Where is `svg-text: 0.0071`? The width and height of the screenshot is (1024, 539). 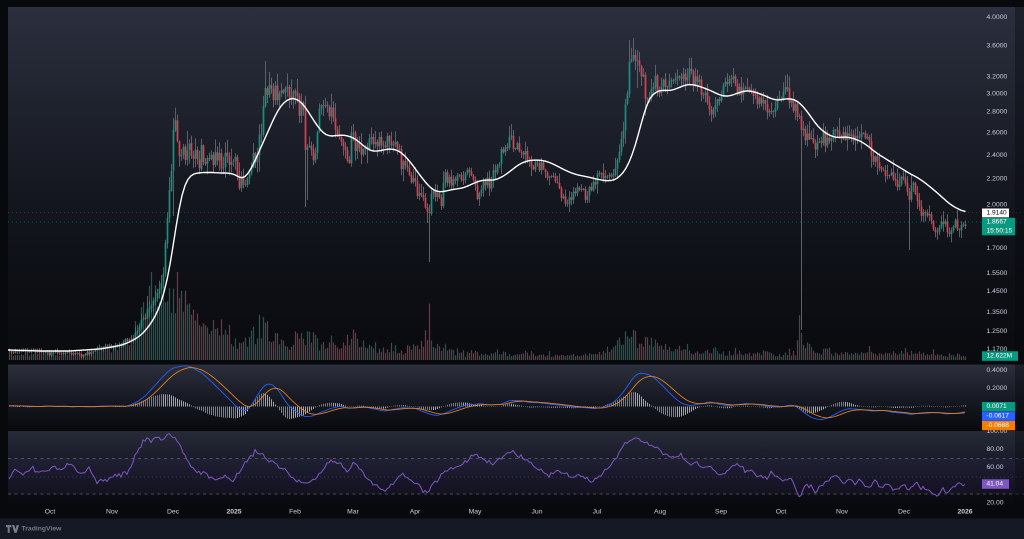 svg-text: 0.0071 is located at coordinates (997, 406).